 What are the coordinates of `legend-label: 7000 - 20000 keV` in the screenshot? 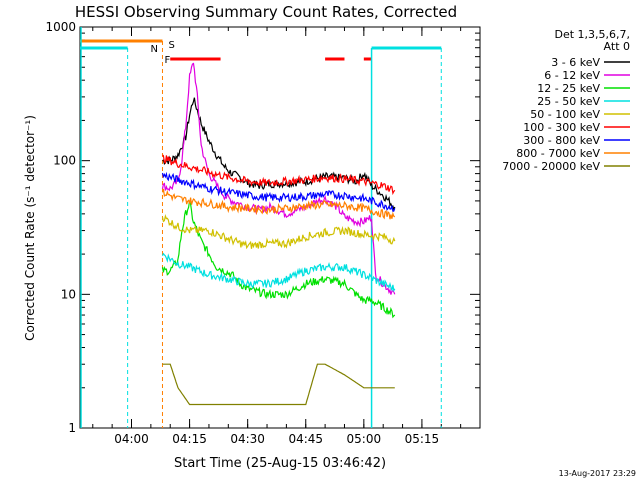 It's located at (551, 166).